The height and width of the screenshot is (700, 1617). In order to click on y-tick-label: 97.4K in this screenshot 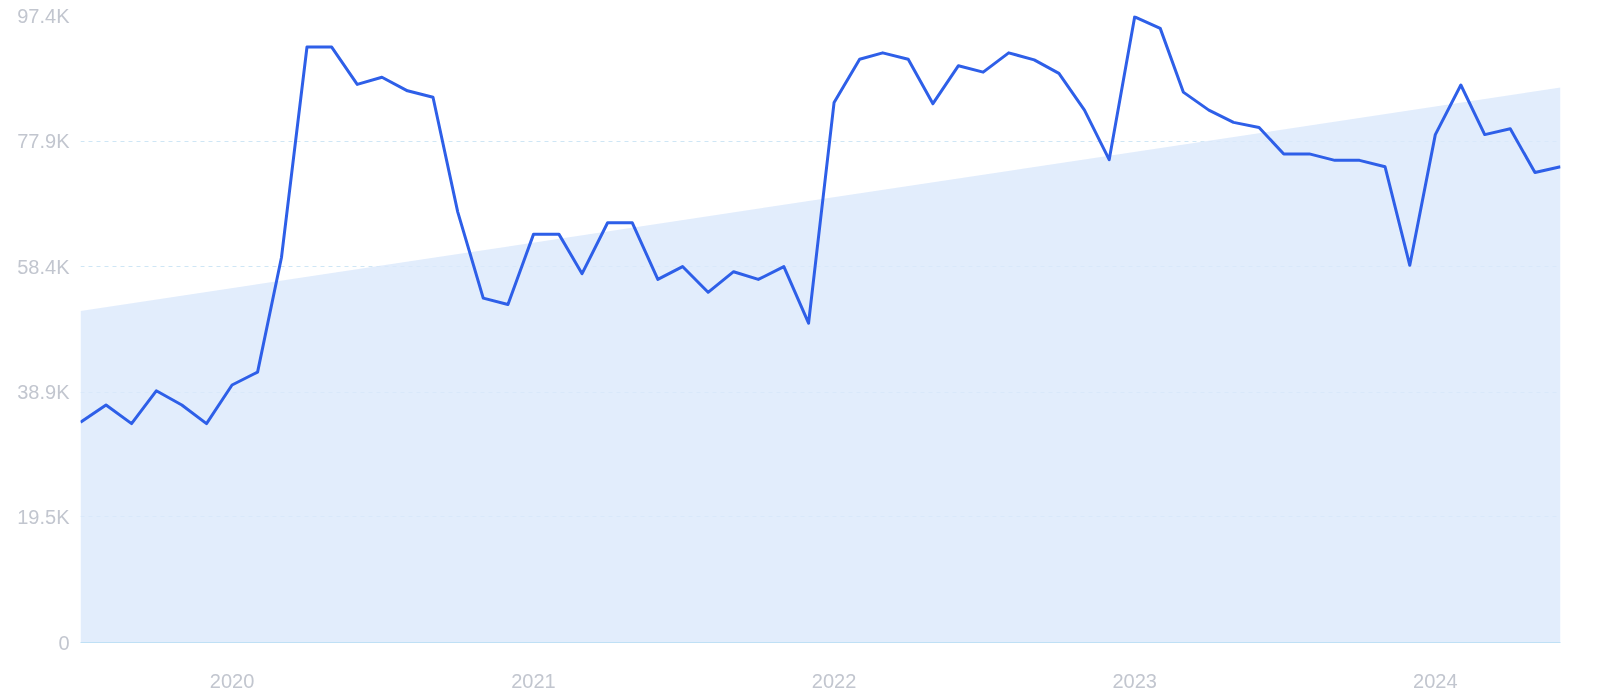, I will do `click(44, 15)`.